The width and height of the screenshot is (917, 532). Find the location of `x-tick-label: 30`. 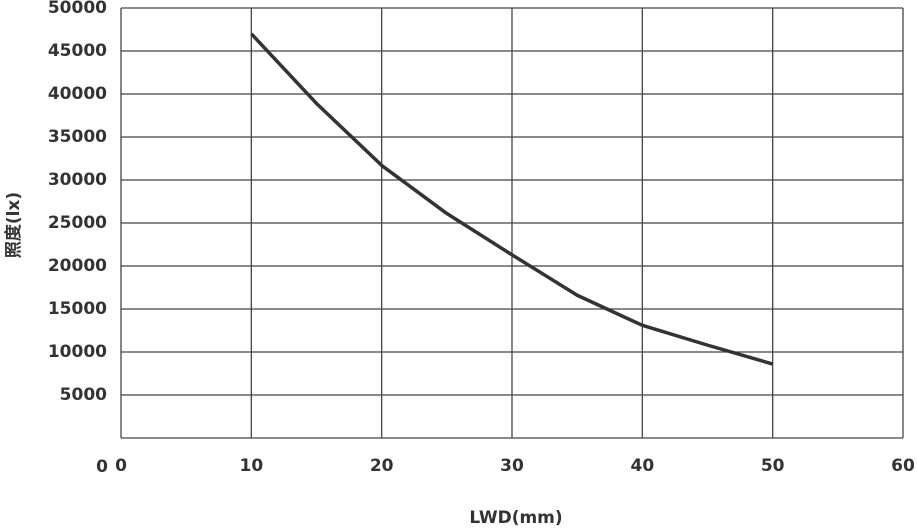

x-tick-label: 30 is located at coordinates (512, 466).